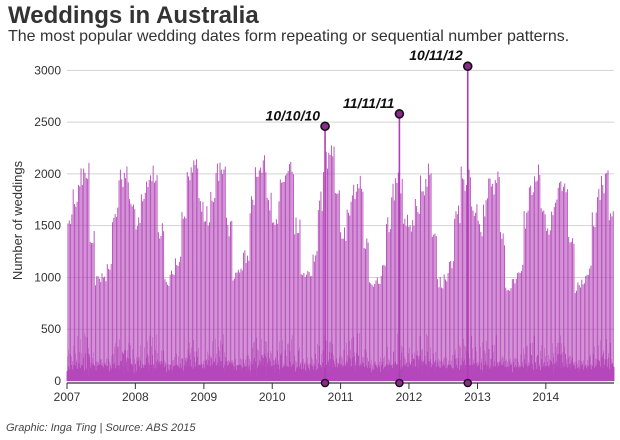 The width and height of the screenshot is (620, 440). Describe the element at coordinates (204, 397) in the screenshot. I see `x-tick-label: 2009` at that location.